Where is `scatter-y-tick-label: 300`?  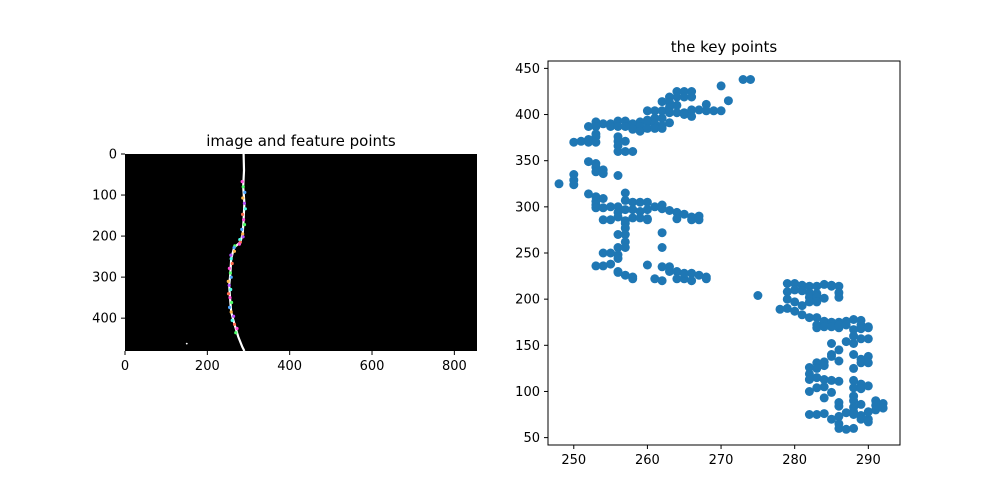 scatter-y-tick-label: 300 is located at coordinates (527, 207).